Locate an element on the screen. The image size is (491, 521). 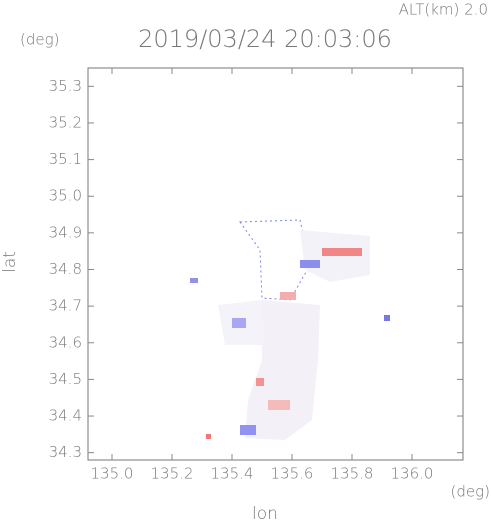
y-tick-label: 34.5 is located at coordinates (65, 379).